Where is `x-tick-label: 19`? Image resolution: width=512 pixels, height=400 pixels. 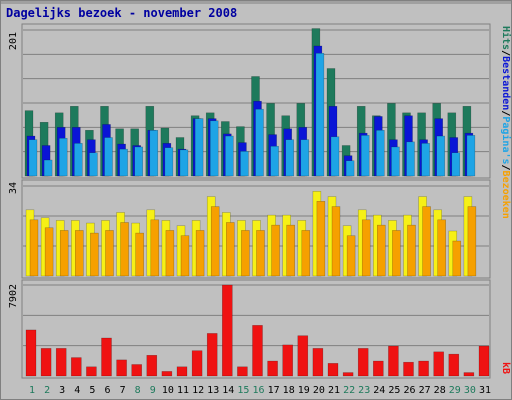 x-tick-label: 19 is located at coordinates (304, 390).